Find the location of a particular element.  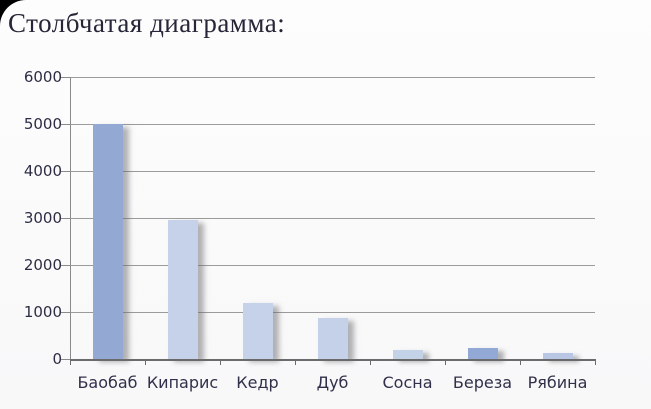

y-tick-label: 6000 is located at coordinates (42, 77).